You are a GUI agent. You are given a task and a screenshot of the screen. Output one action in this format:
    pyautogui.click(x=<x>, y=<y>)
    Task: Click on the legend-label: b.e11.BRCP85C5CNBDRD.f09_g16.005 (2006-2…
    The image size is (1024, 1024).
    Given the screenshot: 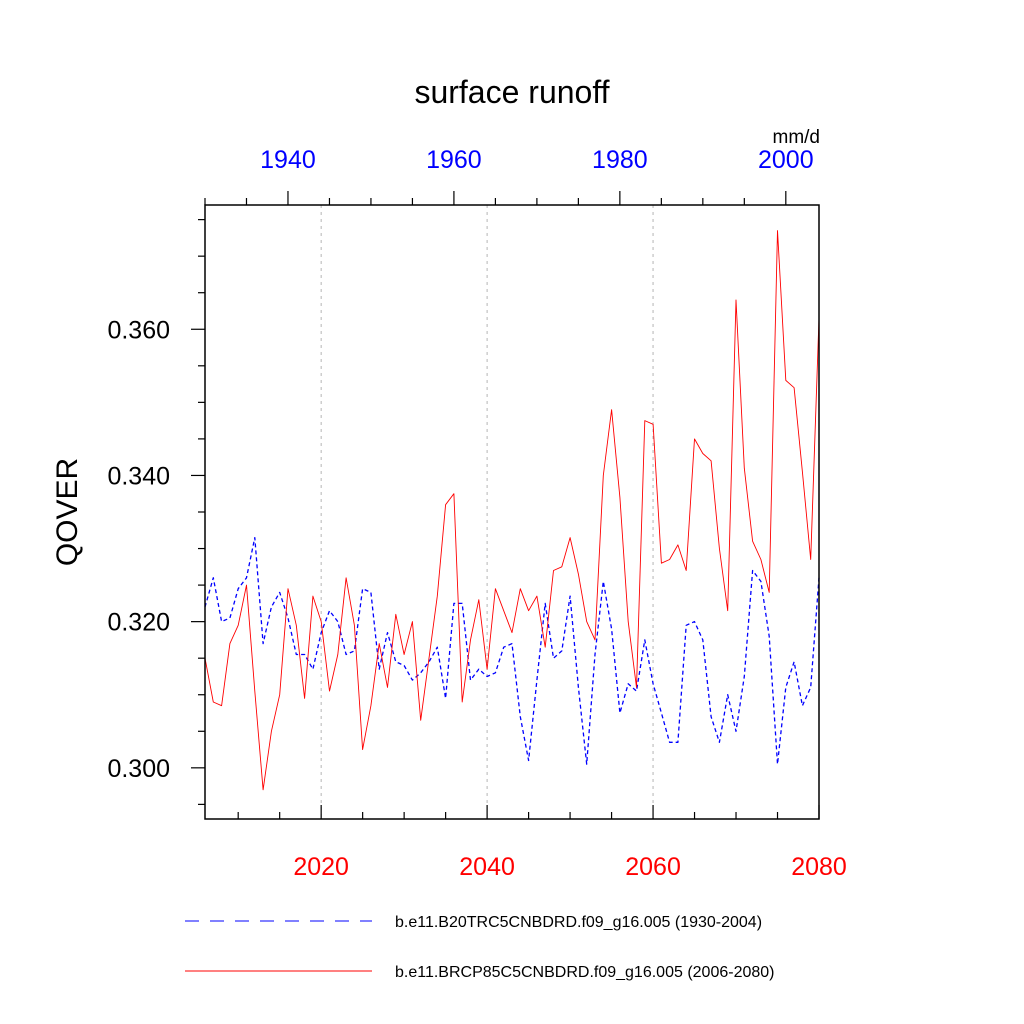 What is the action you would take?
    pyautogui.click(x=584, y=972)
    